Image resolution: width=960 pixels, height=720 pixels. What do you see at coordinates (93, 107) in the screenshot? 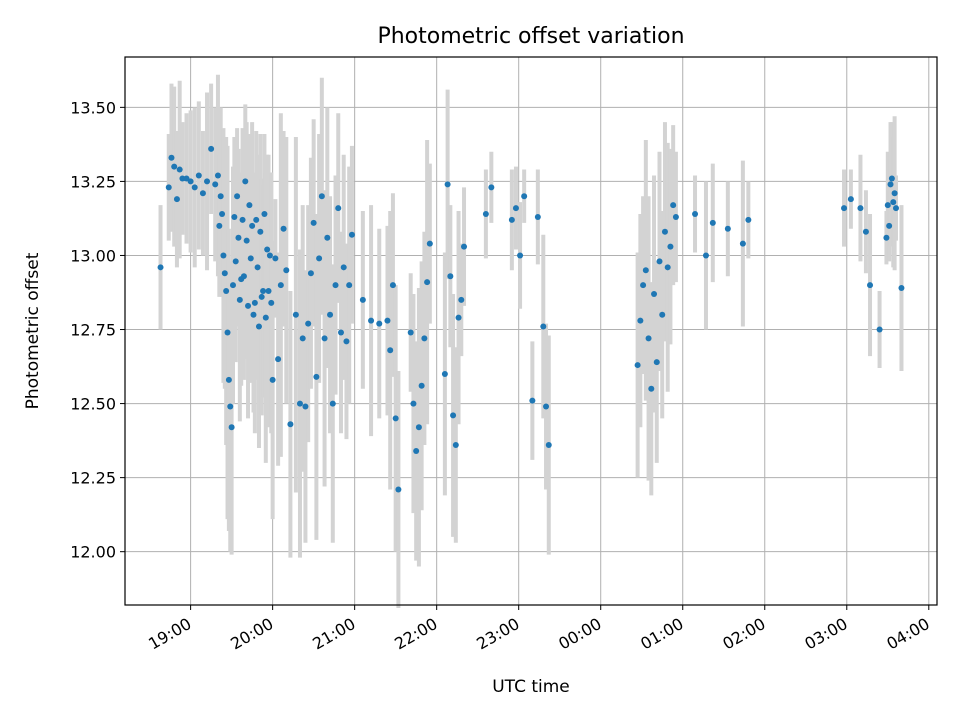
I see `y-tick-label: 13.50` at bounding box center [93, 107].